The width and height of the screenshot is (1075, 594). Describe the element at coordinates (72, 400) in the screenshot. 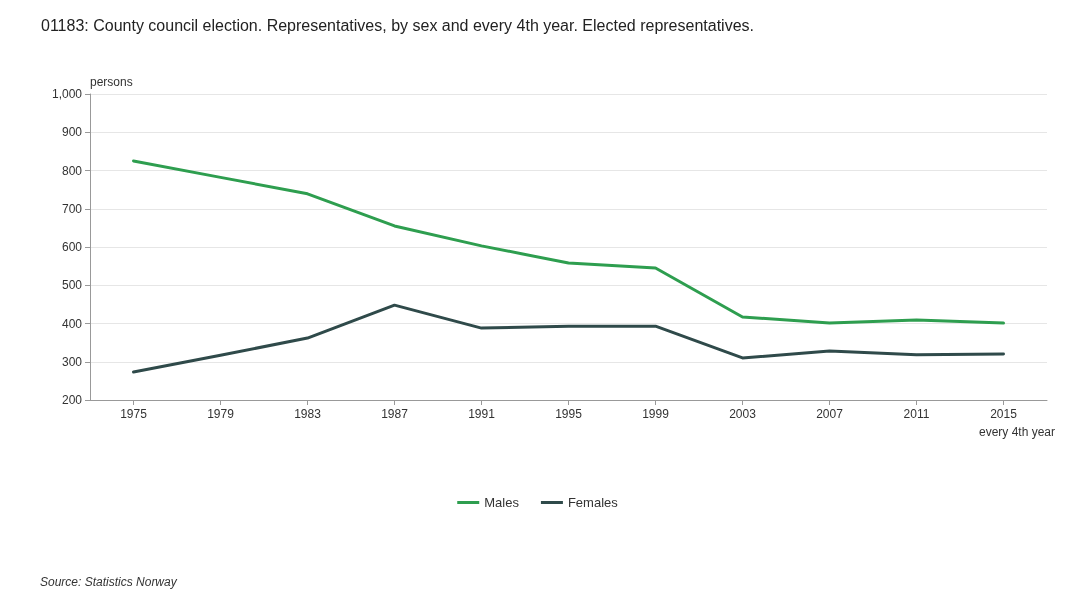

I see `y-tick-label: 200` at that location.